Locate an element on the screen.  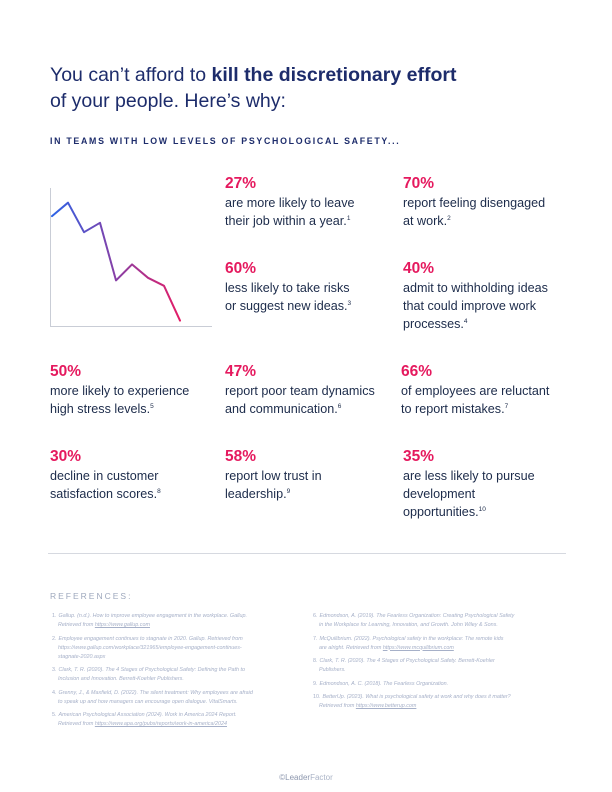
stat-percent: 40% is located at coordinates (419, 268).